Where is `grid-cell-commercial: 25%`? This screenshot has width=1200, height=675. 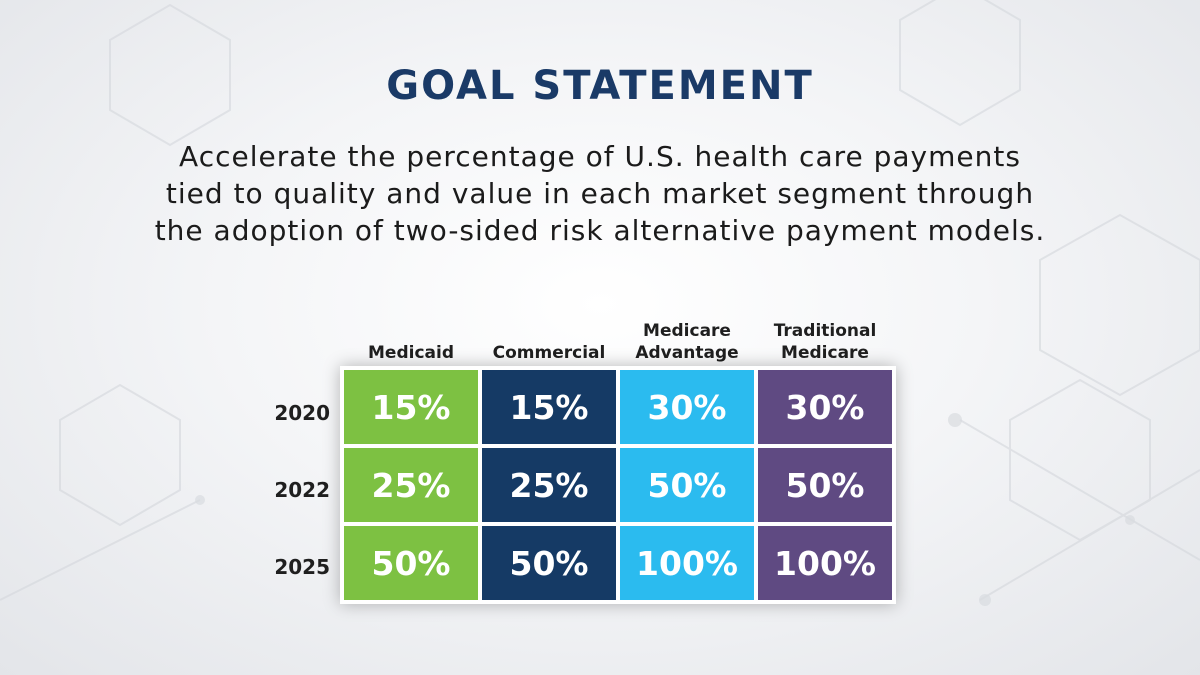
grid-cell-commercial: 25% is located at coordinates (549, 485).